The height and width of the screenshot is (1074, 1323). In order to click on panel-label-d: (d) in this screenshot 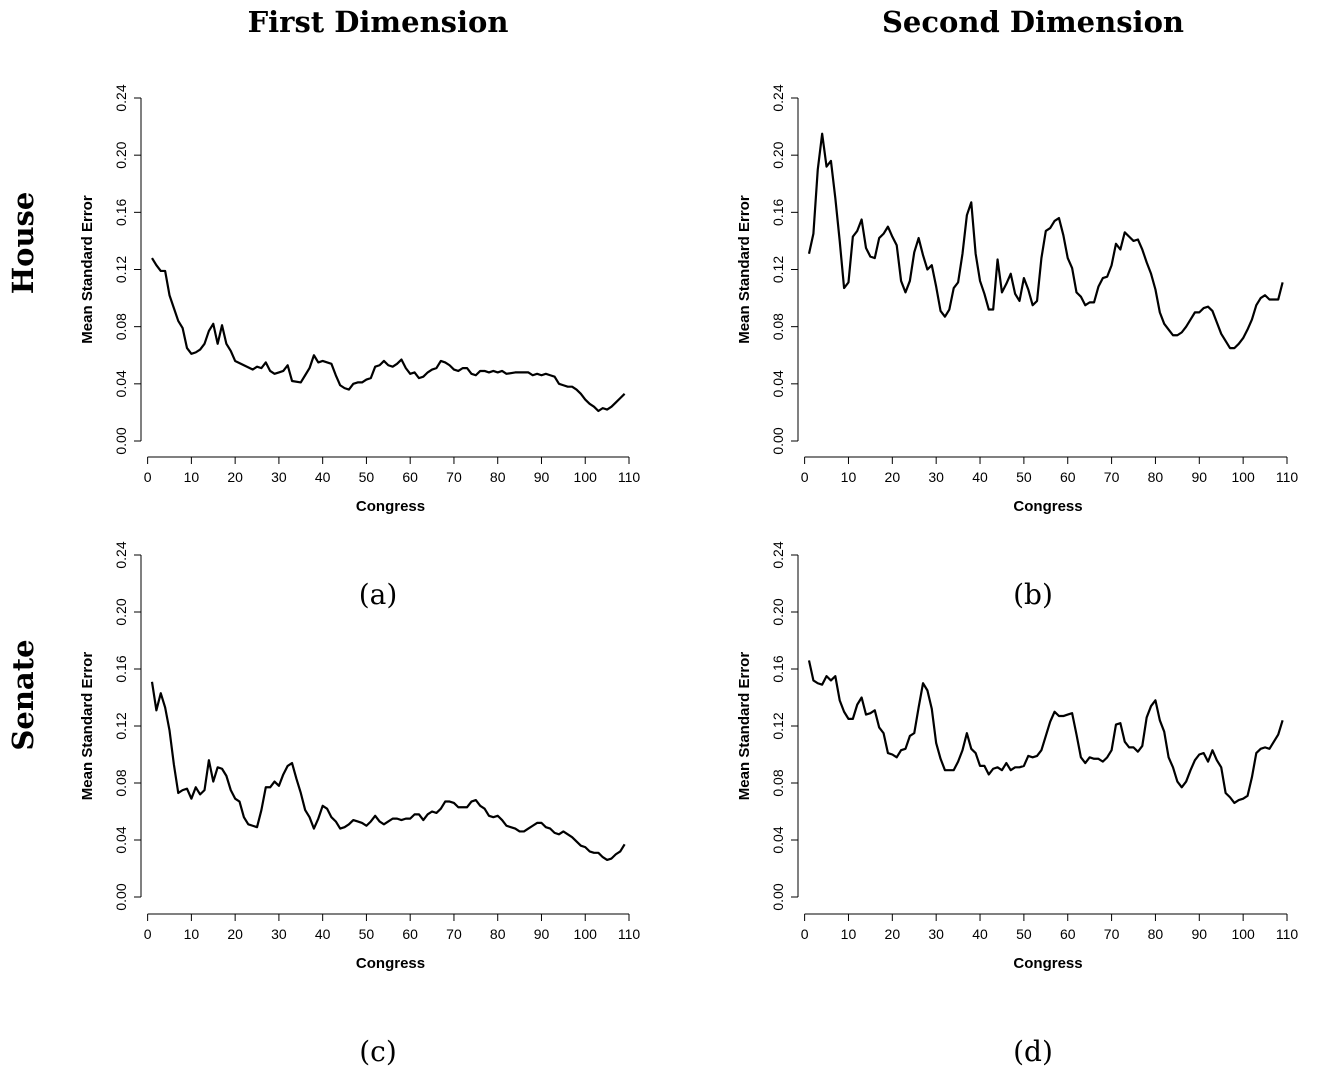, I will do `click(1033, 1051)`.